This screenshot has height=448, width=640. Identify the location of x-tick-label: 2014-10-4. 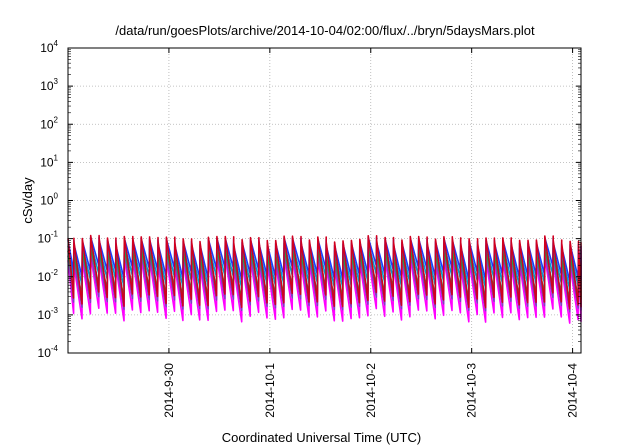
(573, 390).